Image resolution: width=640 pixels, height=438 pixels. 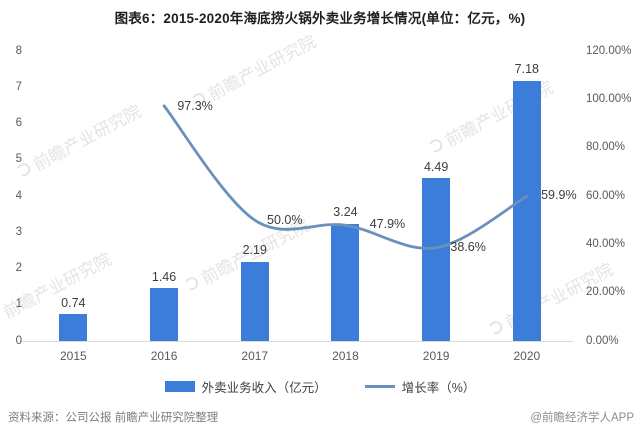 I want to click on bar-value-label: 7.18, so click(x=527, y=69).